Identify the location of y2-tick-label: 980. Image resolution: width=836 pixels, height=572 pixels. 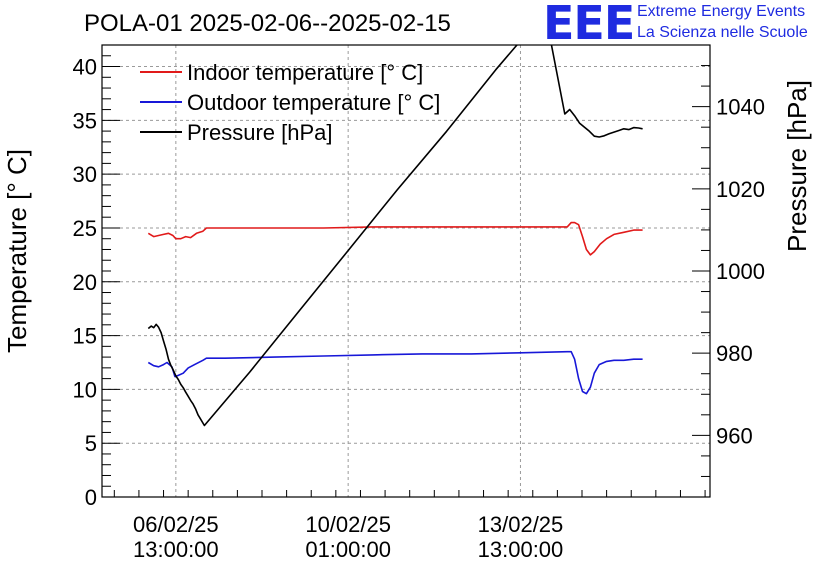
(734, 353).